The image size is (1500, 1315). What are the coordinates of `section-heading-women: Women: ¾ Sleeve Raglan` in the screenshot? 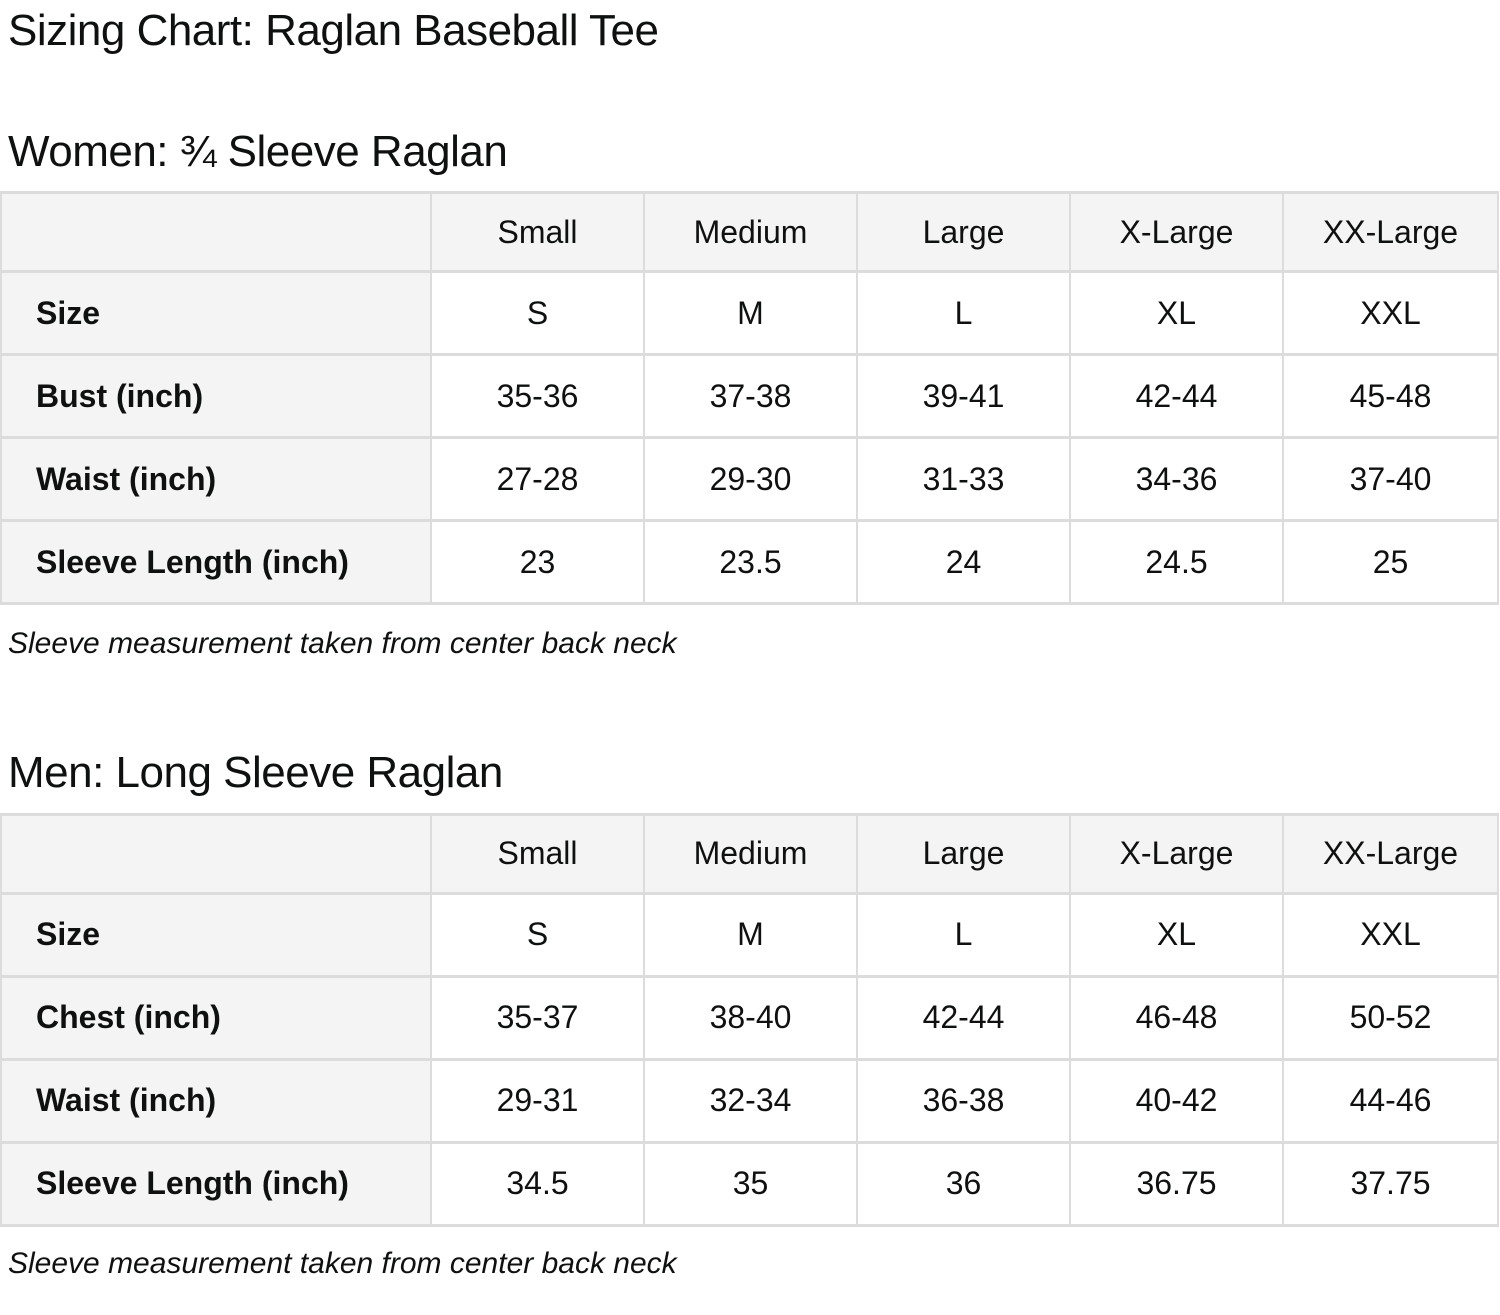 It's located at (258, 151).